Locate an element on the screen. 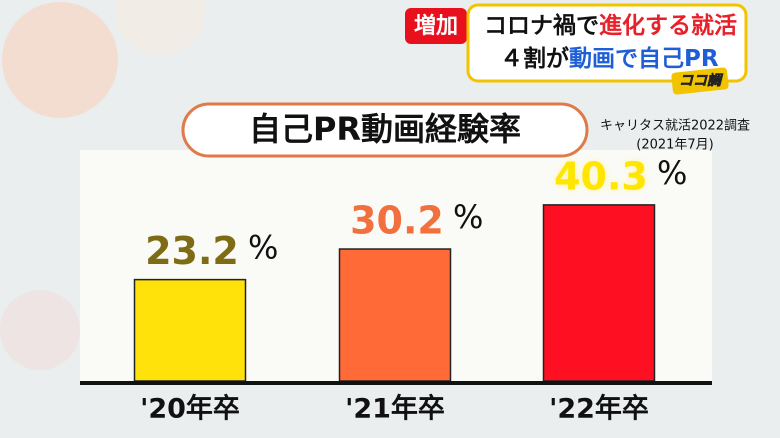 The height and width of the screenshot is (438, 780). value-label: 23.2 is located at coordinates (192, 251).